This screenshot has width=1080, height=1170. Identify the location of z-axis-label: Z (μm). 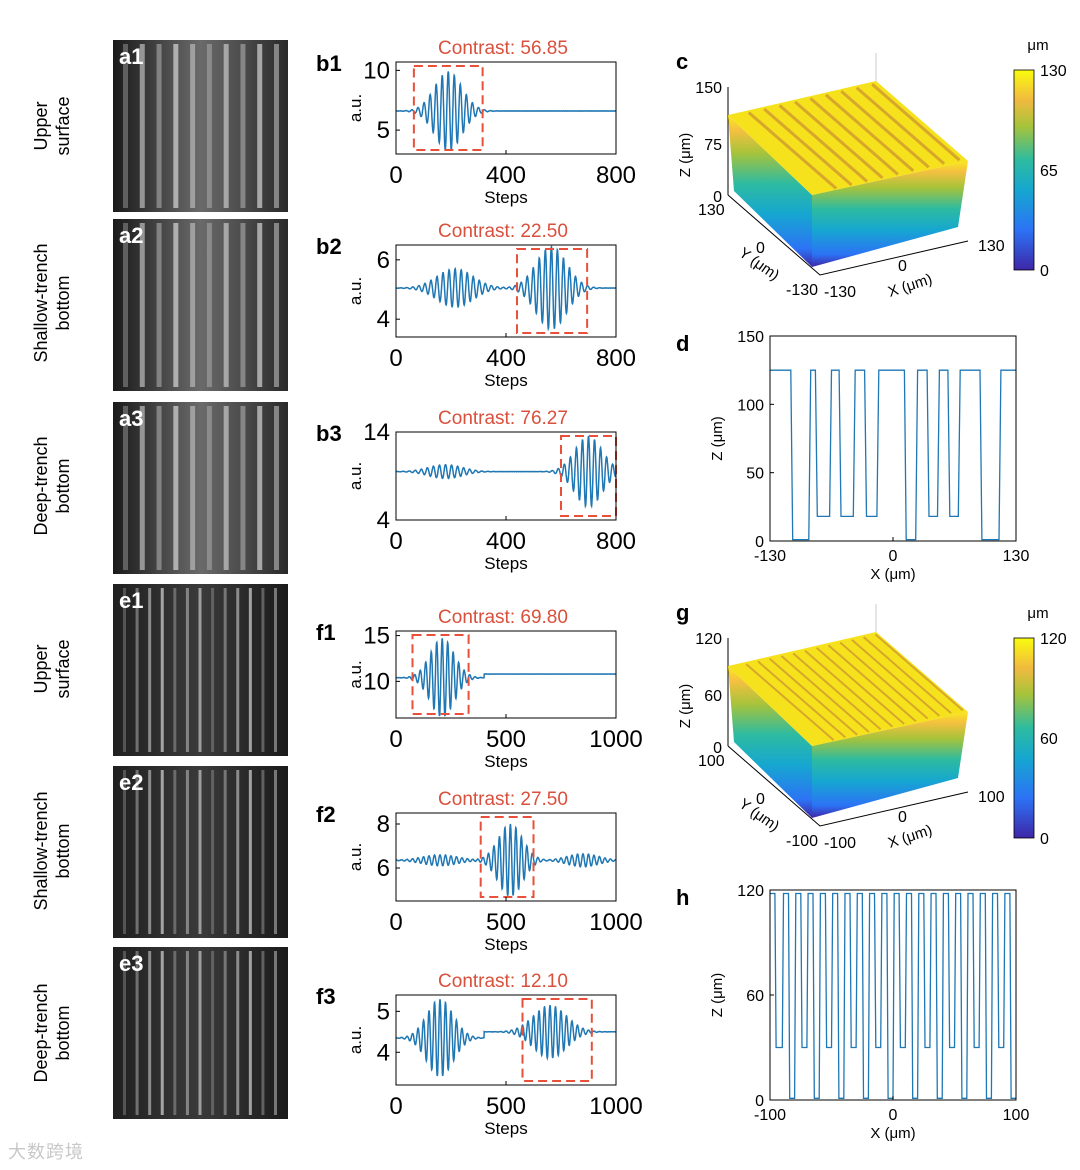
(685, 155).